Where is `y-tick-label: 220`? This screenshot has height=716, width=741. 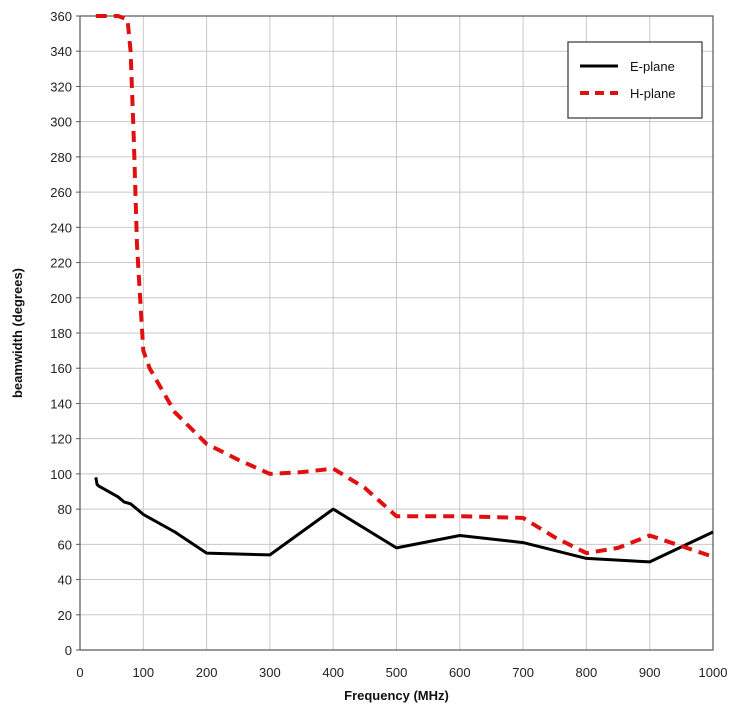 y-tick-label: 220 is located at coordinates (61, 263).